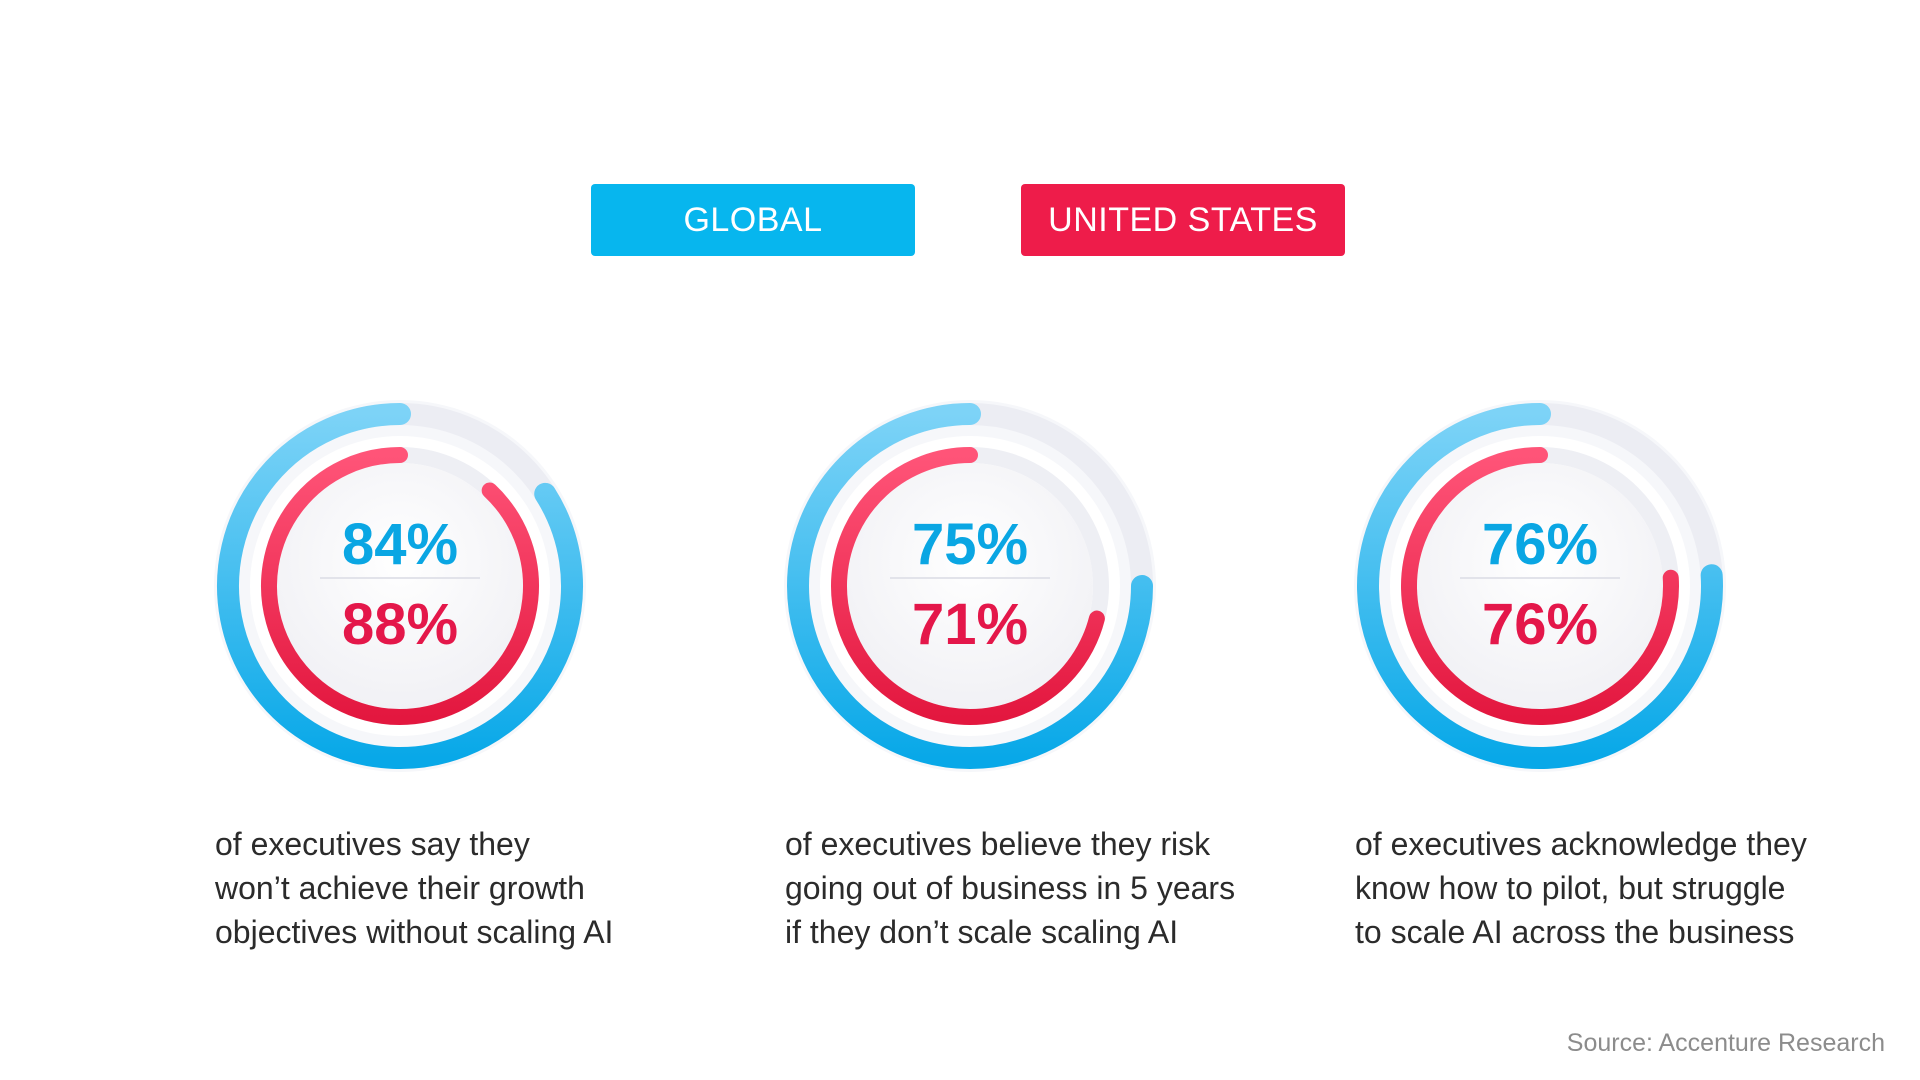  Describe the element at coordinates (970, 624) in the screenshot. I see `us-percent-label: 71%` at that location.